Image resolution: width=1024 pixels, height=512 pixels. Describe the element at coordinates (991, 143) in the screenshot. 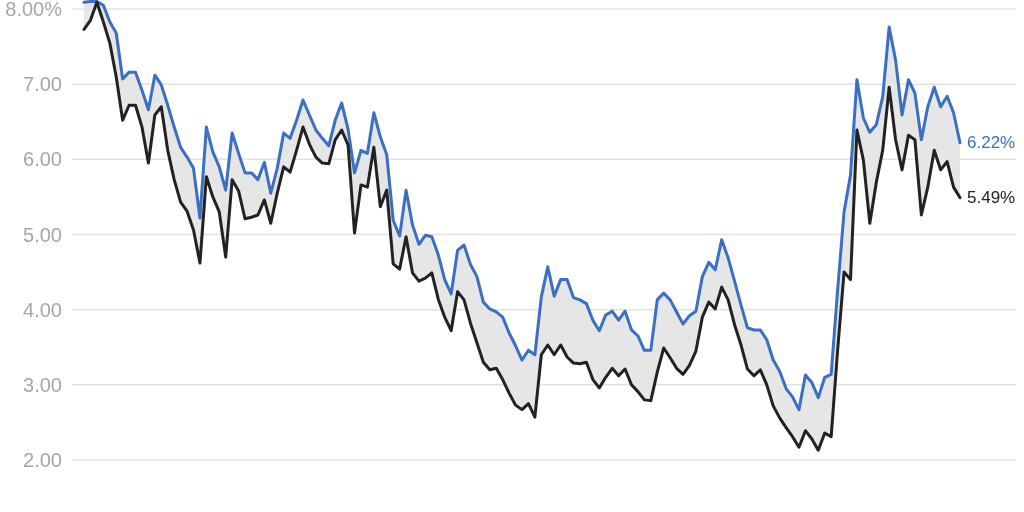

I see `text: 6.22%` at that location.